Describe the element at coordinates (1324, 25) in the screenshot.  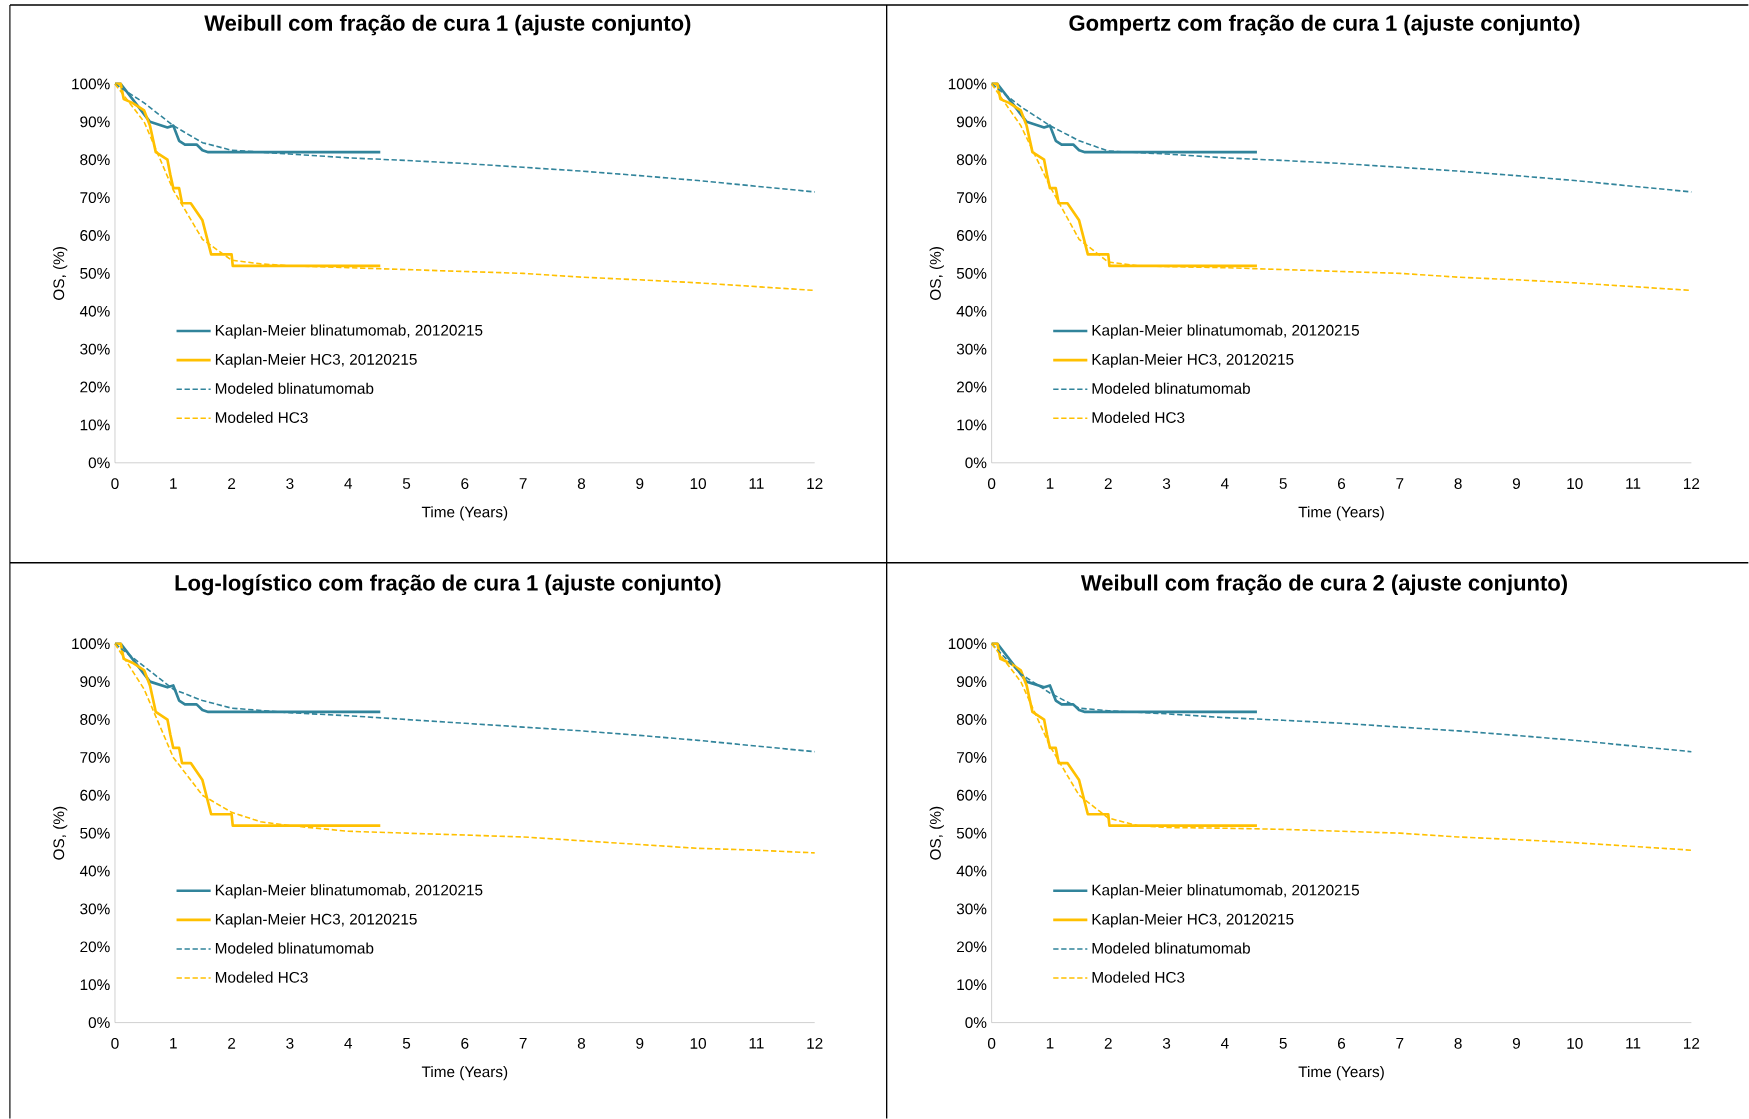
I see `chart-title: Gompertz com fração de cura 1 (ajuste conjunto)` at that location.